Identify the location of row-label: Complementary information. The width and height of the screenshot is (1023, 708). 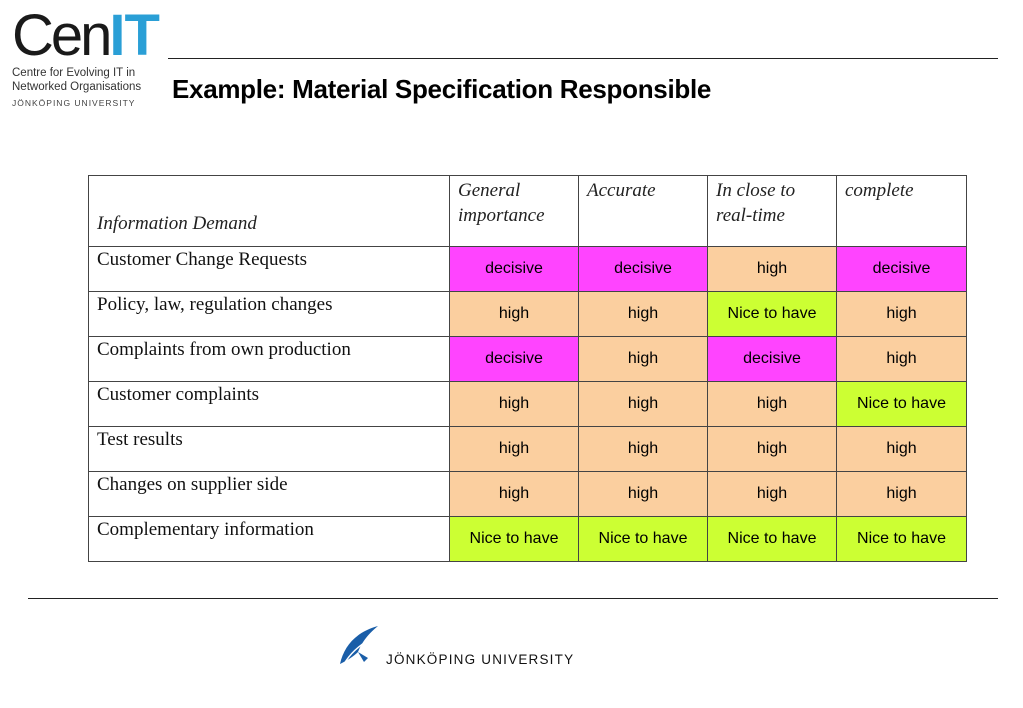
(269, 539).